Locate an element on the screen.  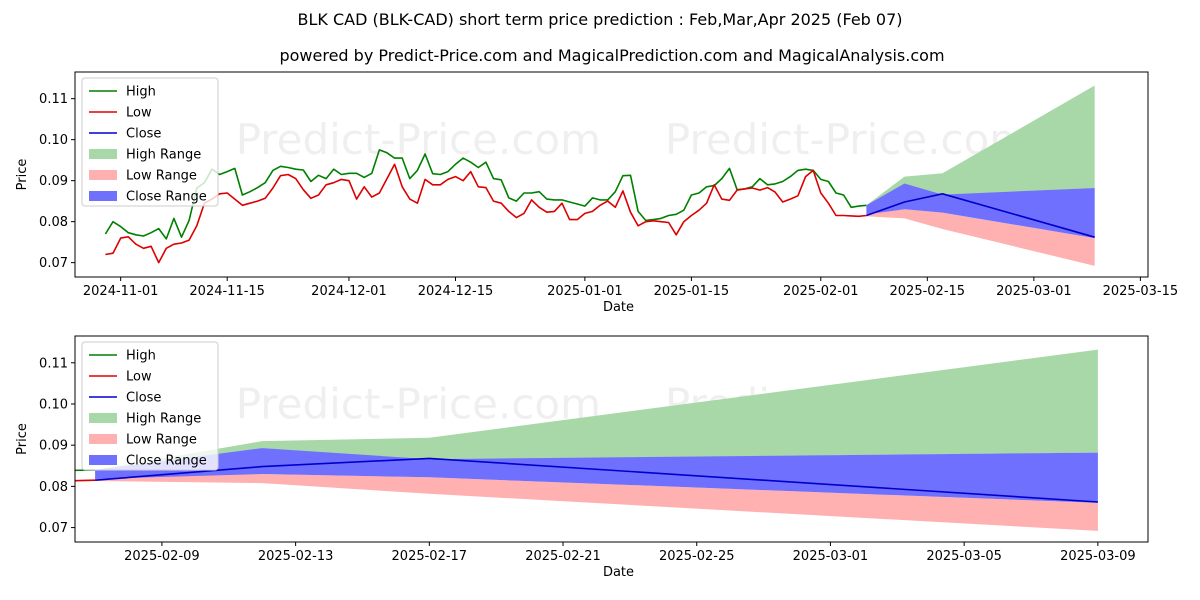
high-range-band is located at coordinates (980, 147).